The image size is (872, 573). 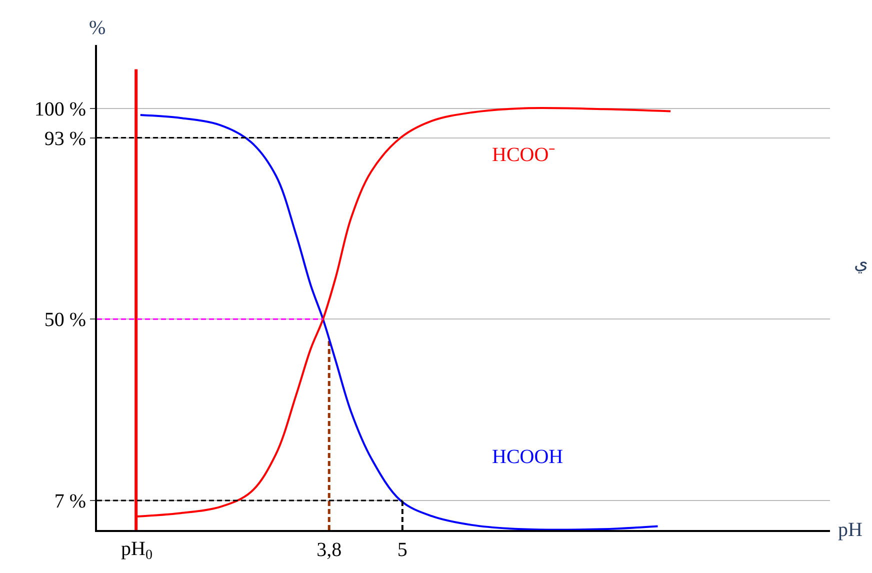 I want to click on text: HCOOH, so click(x=528, y=457).